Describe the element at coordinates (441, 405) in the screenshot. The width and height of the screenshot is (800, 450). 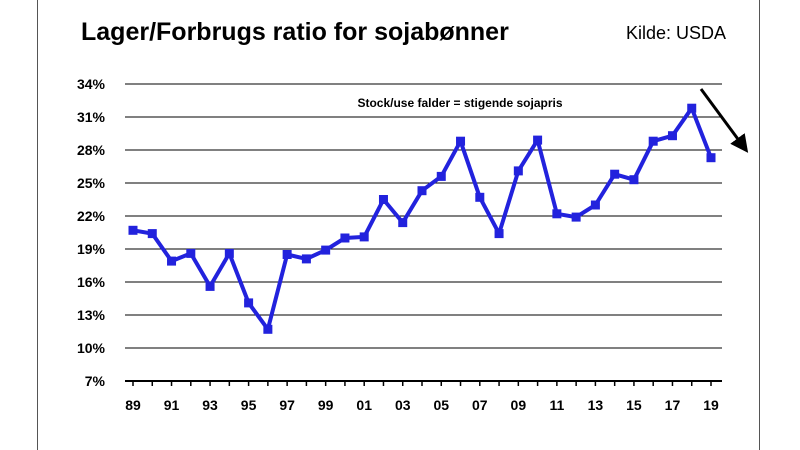
I see `x-tick-label: 05` at that location.